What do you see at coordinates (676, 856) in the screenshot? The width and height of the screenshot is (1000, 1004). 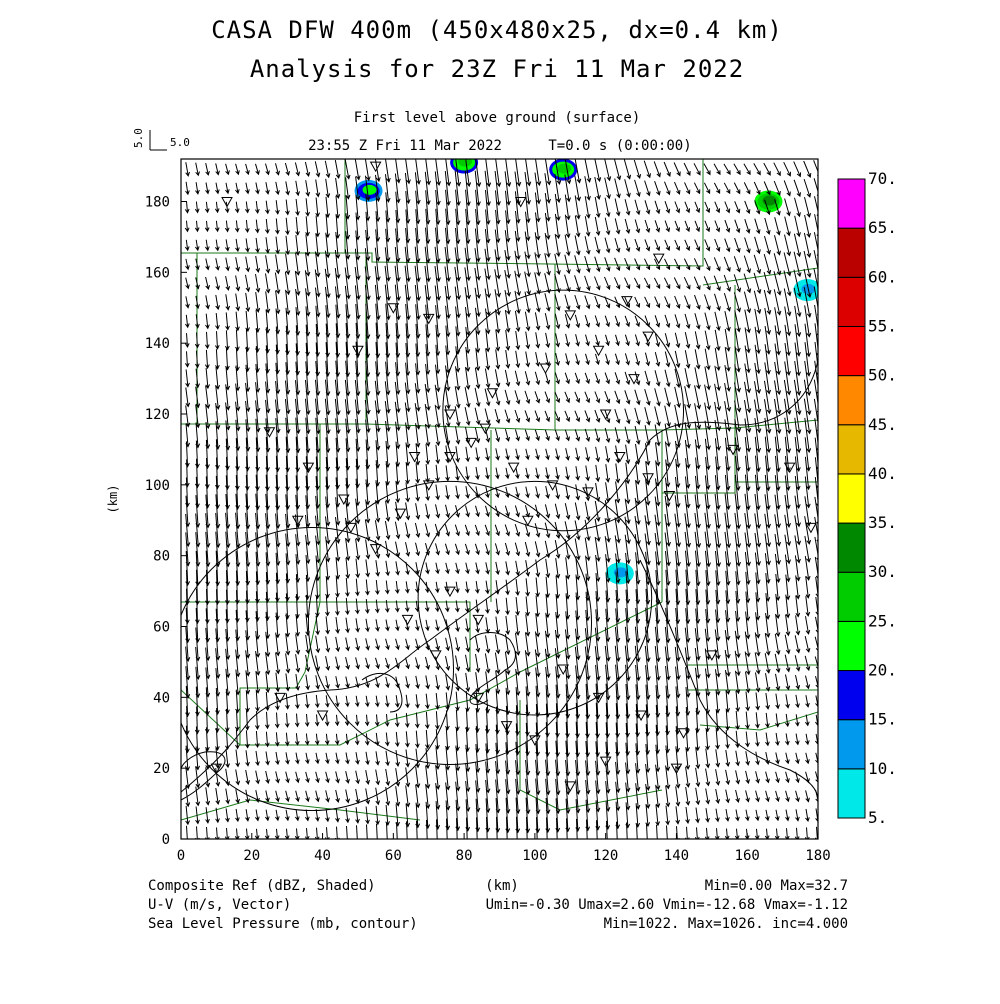 I see `x-tick-label: 140` at bounding box center [676, 856].